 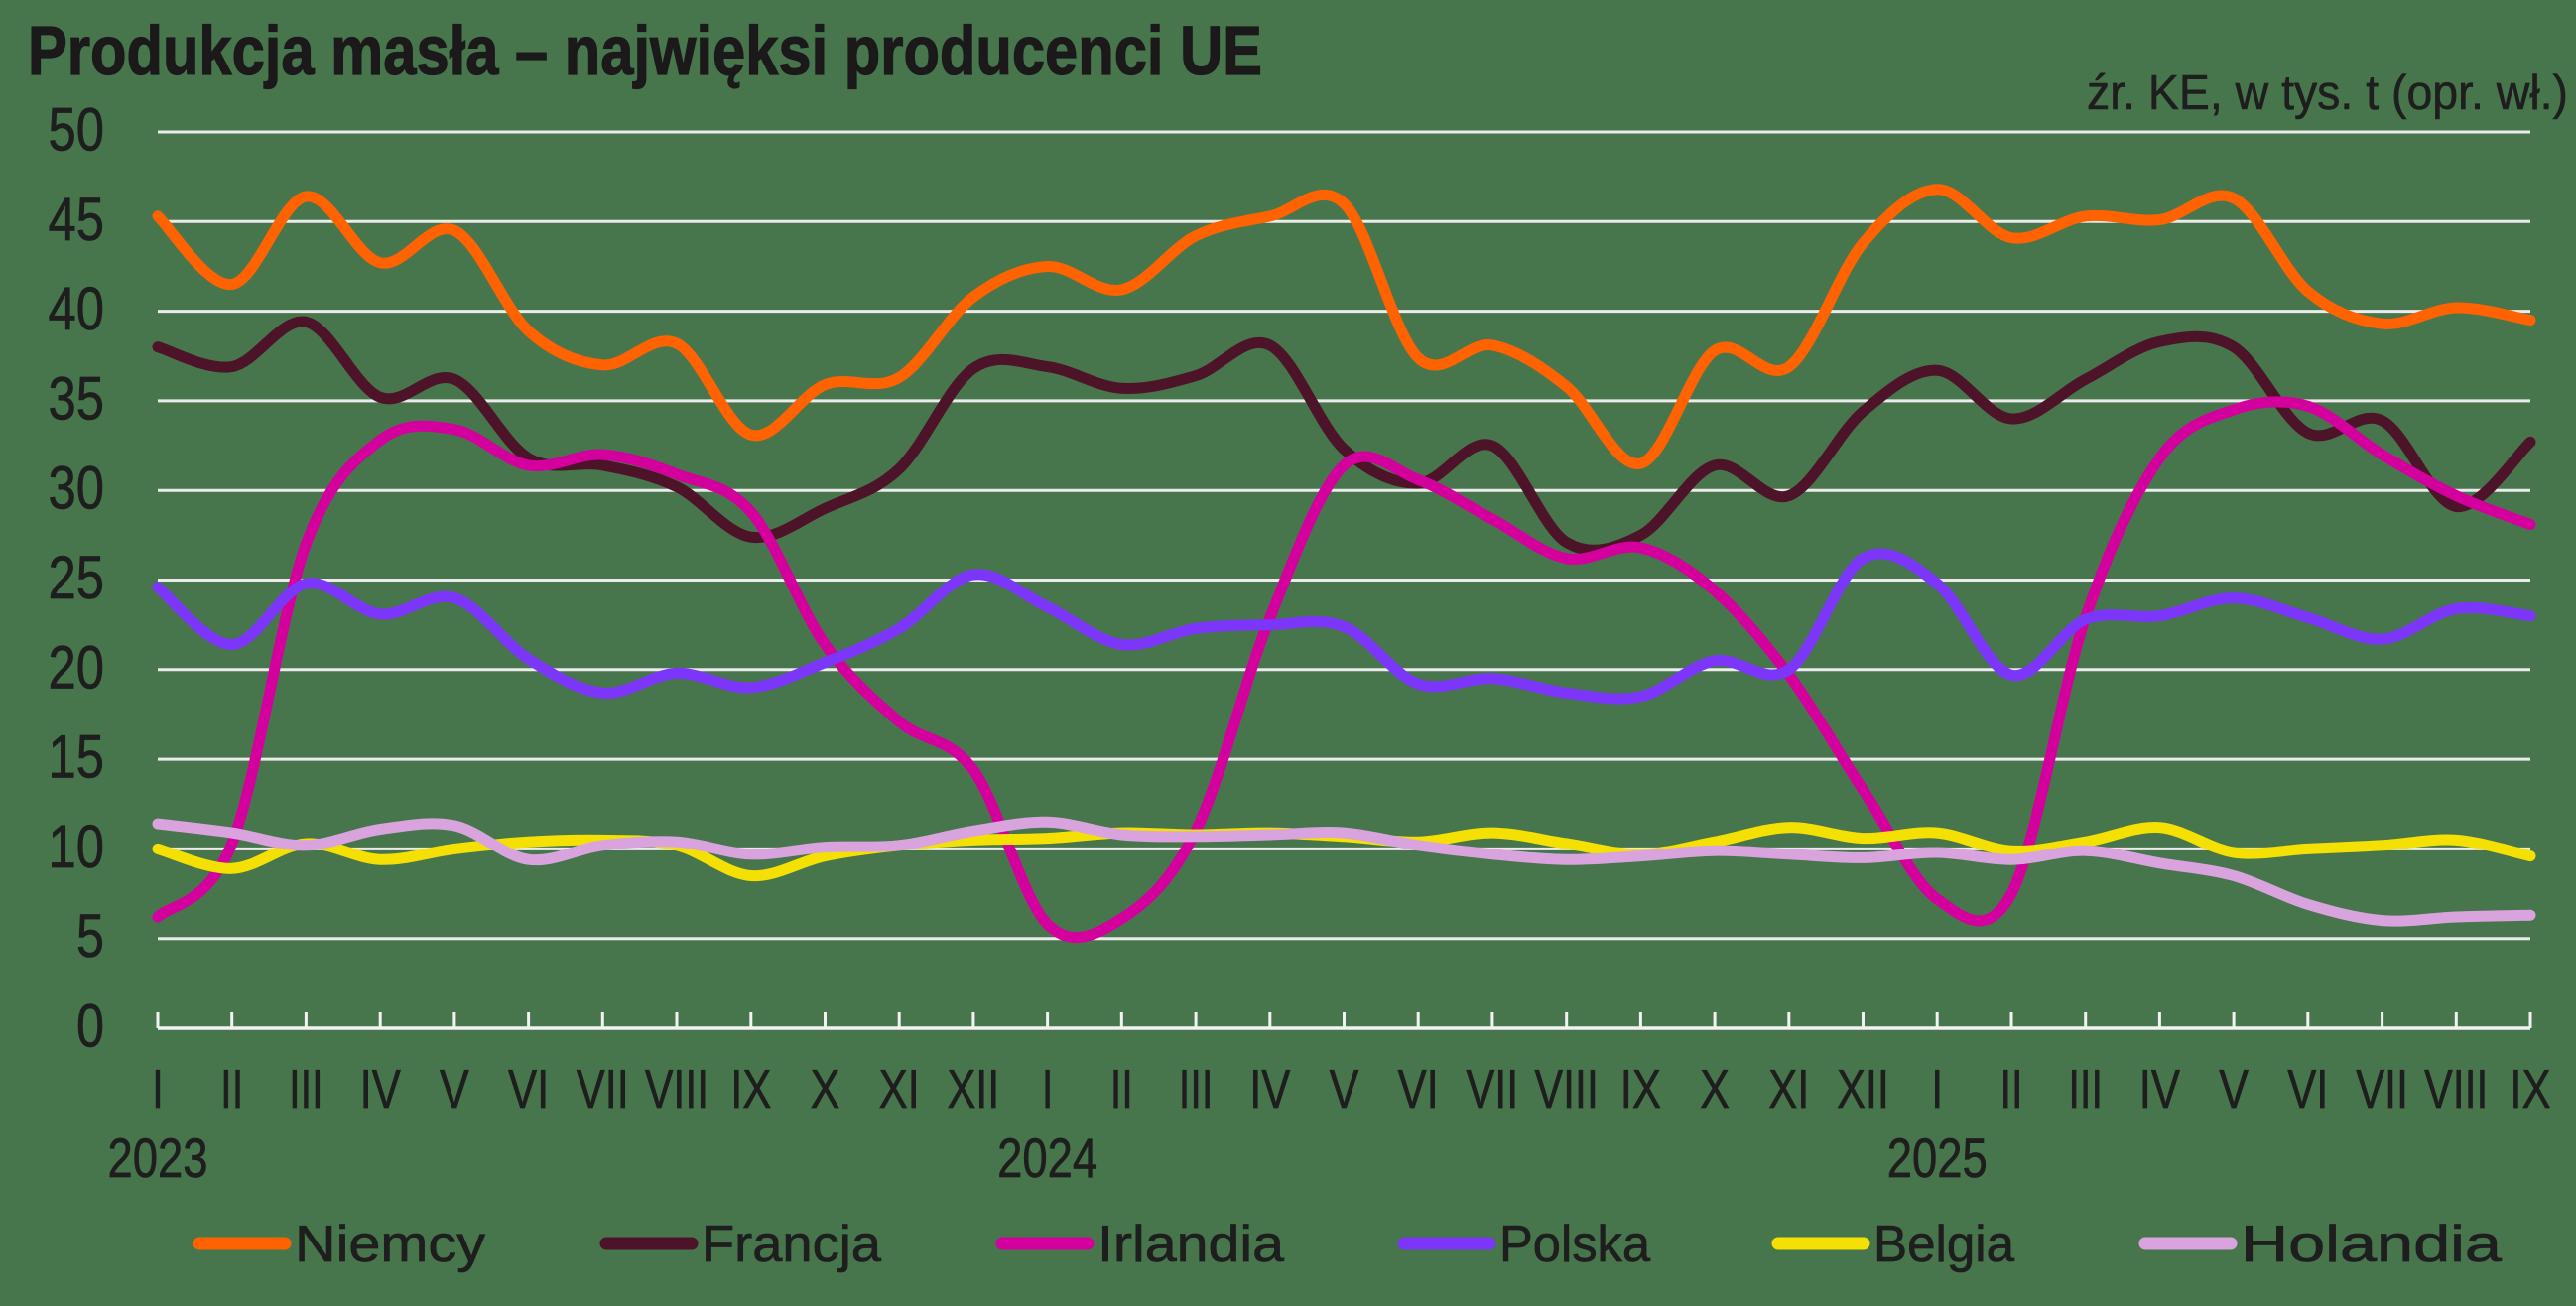 What do you see at coordinates (2372, 1244) in the screenshot?
I see `svg-text: Holandia` at bounding box center [2372, 1244].